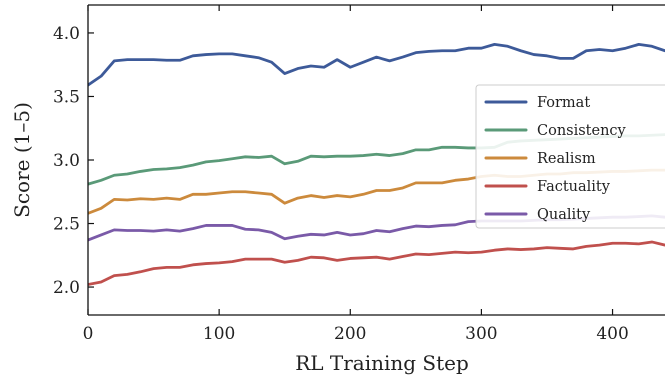  I want to click on legend-label-factuality: Factuality, so click(574, 187).